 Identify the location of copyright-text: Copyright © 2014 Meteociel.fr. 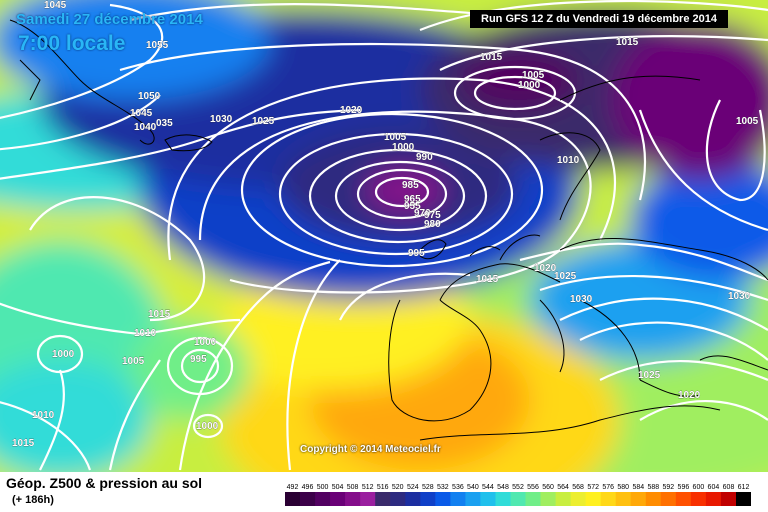
(370, 449).